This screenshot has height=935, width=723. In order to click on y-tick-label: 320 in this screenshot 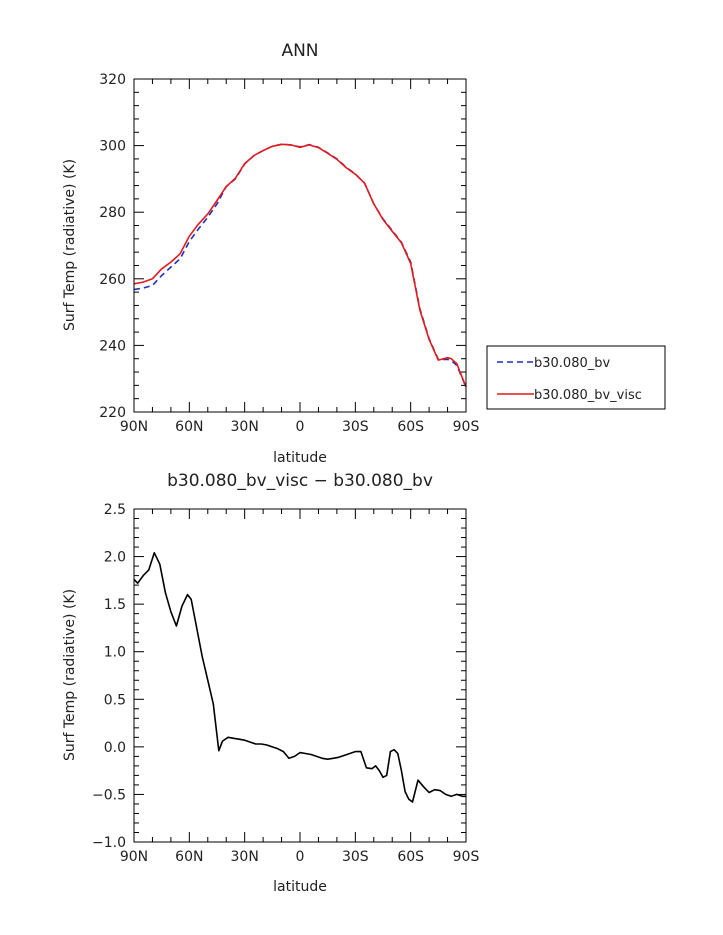, I will do `click(112, 80)`.